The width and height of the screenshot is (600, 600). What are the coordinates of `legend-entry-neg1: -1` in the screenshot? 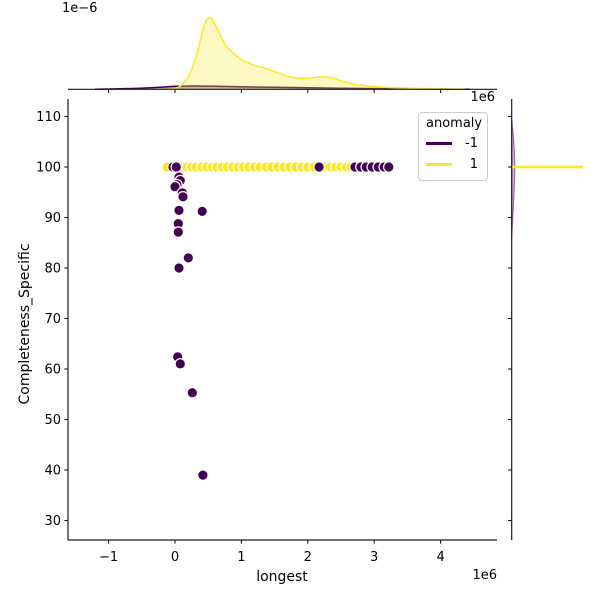 It's located at (453, 143).